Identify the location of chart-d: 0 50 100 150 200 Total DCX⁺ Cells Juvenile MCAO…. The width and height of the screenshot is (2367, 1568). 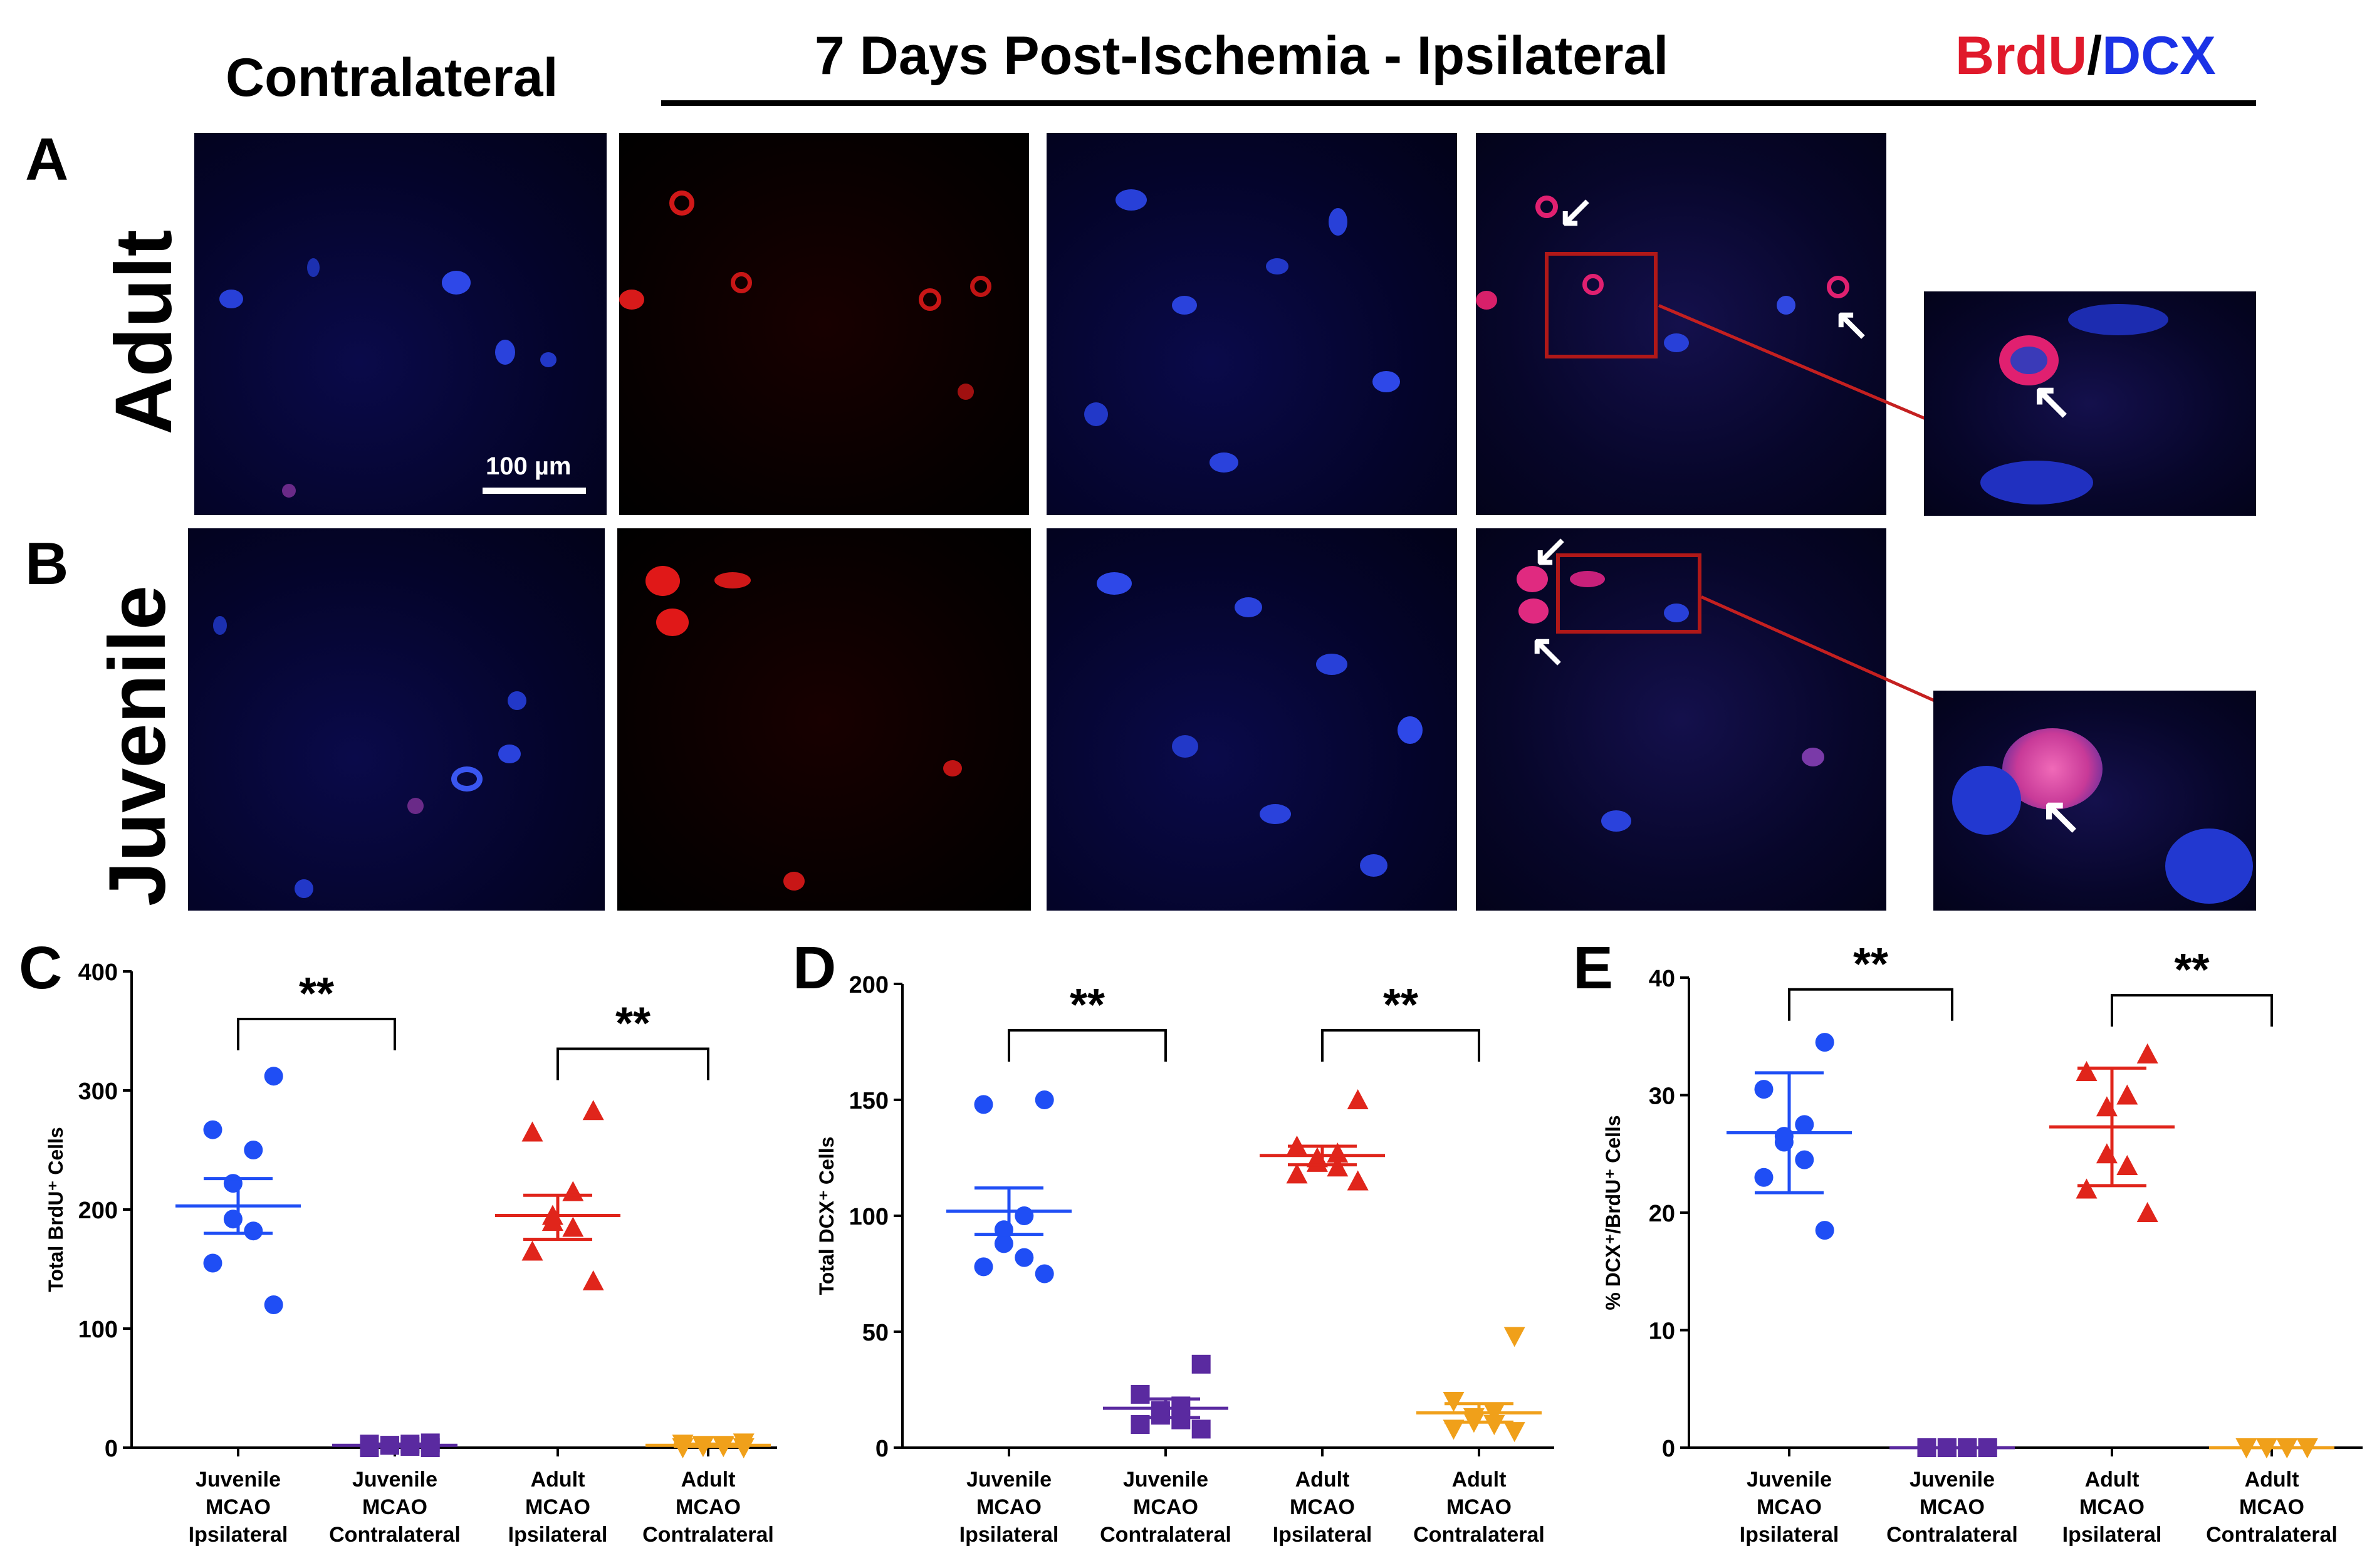
(1184, 1259).